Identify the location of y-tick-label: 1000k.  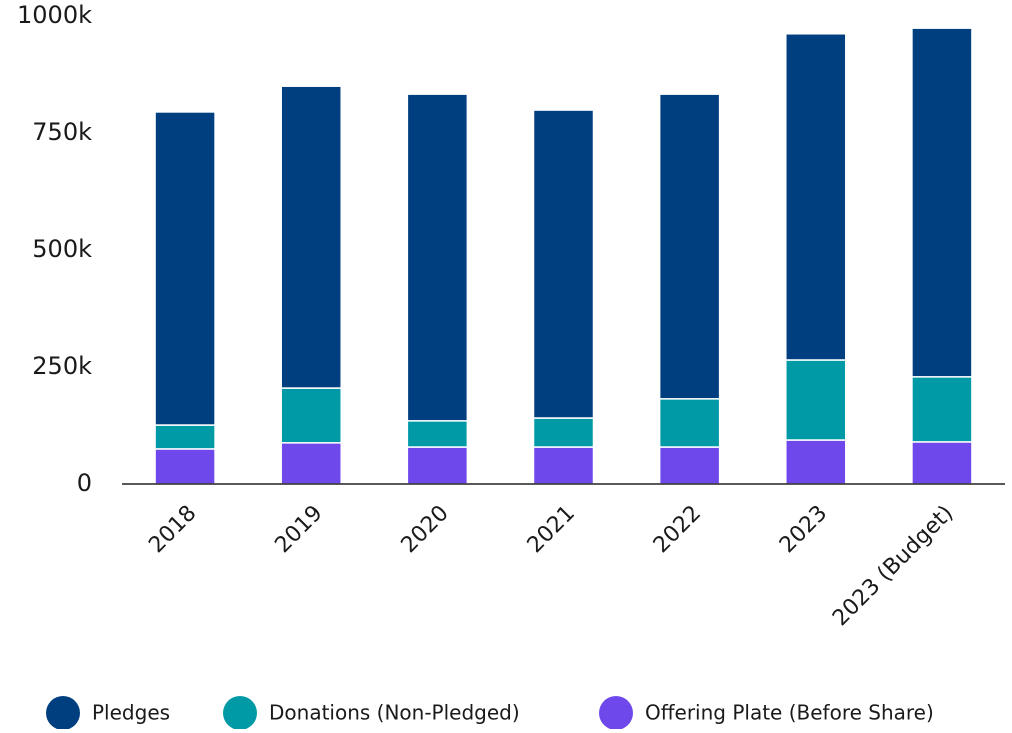
(54, 15).